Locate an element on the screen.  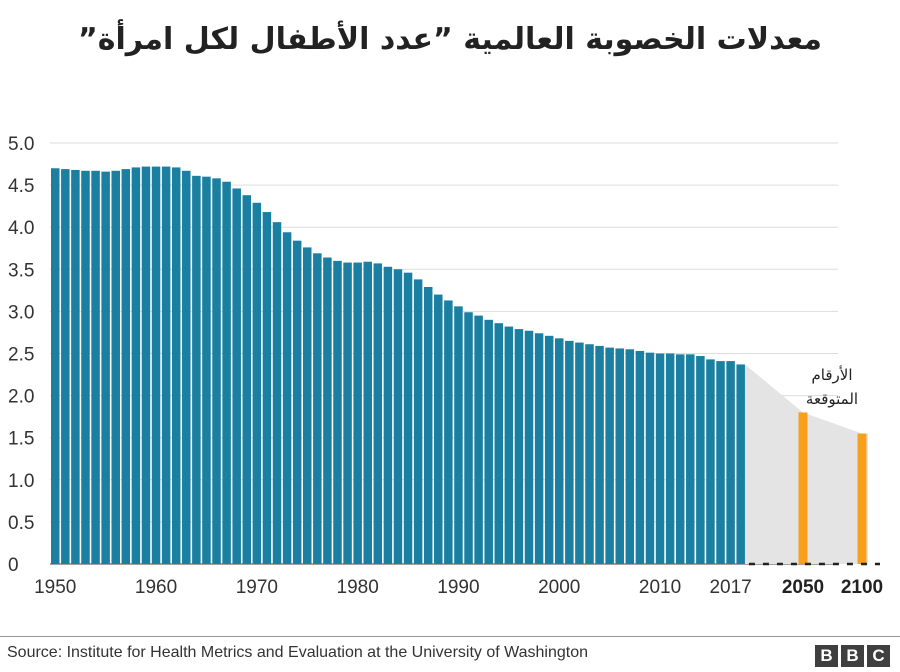
projected-bars is located at coordinates (814, 489).